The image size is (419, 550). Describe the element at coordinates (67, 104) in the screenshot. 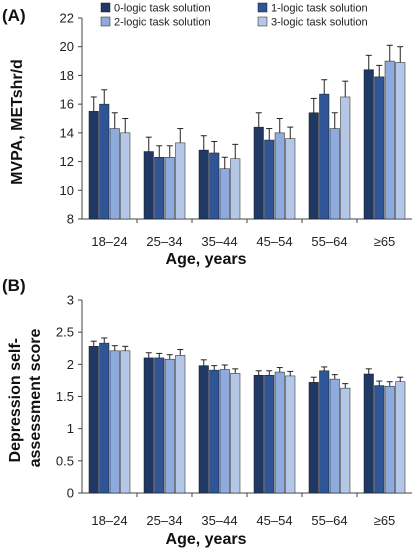

I see `panel-a-y-tick-label: 16` at that location.